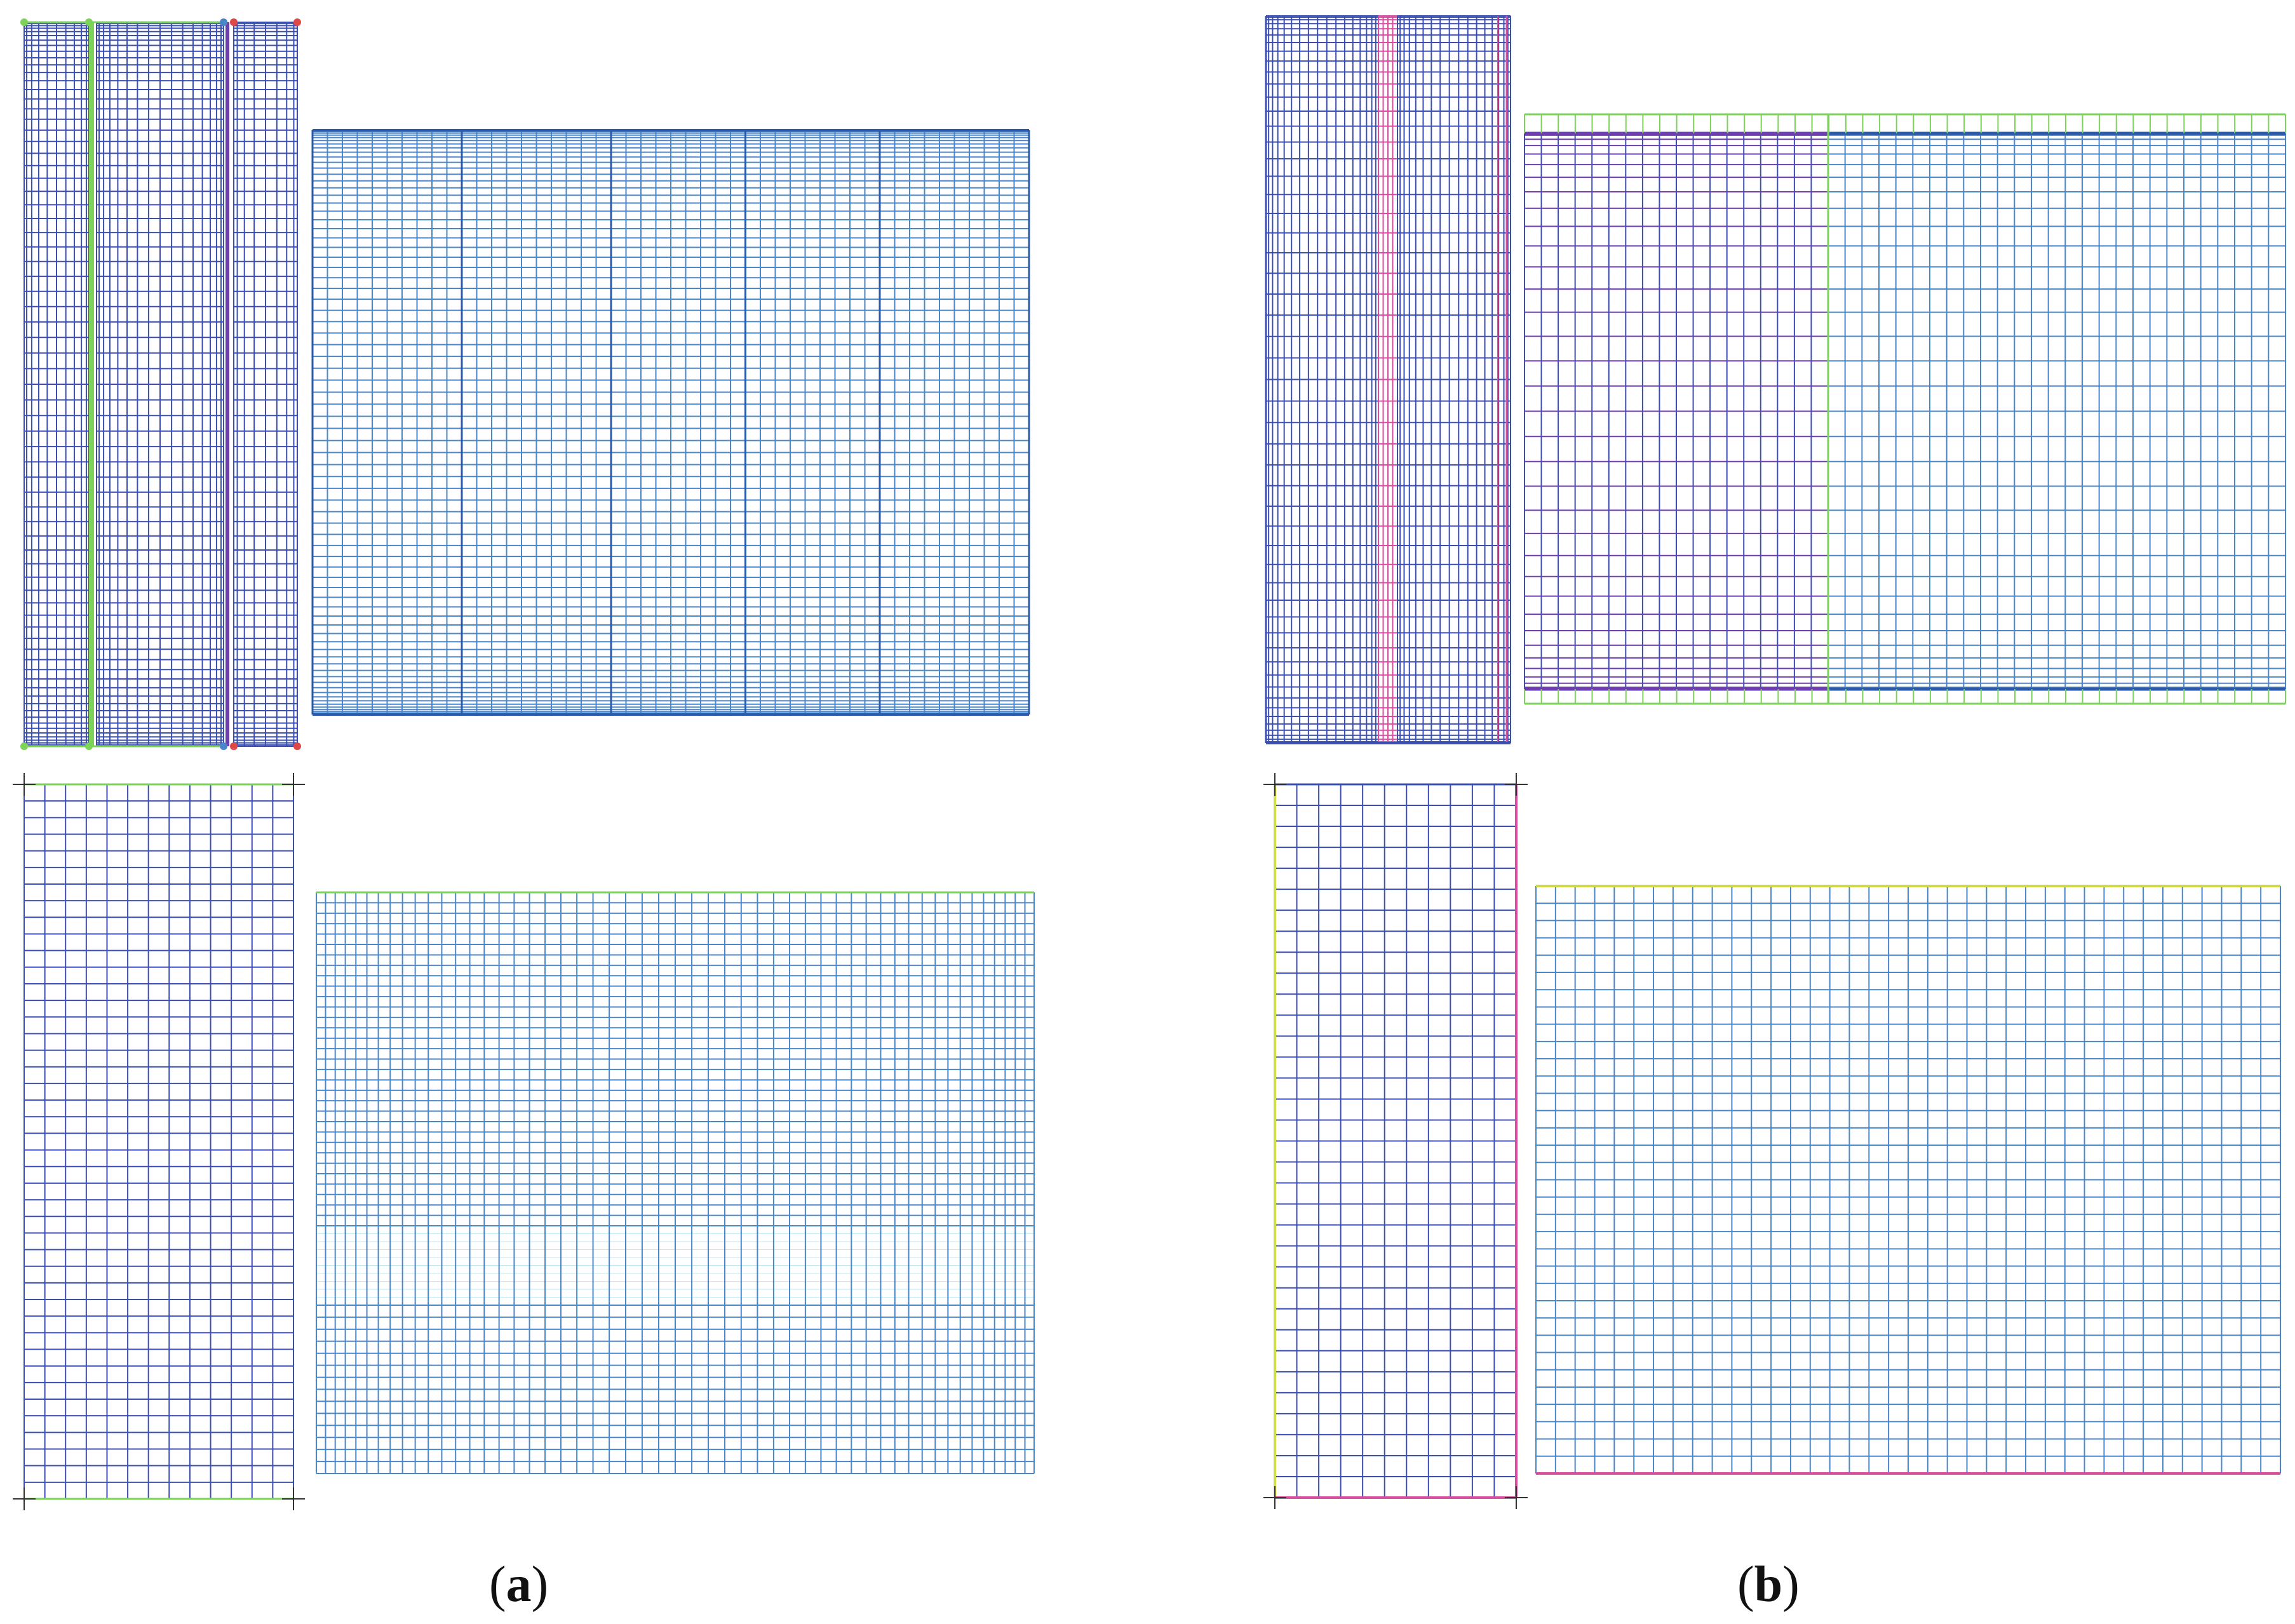 The width and height of the screenshot is (2295, 1624). I want to click on caption-a: (a), so click(519, 1585).